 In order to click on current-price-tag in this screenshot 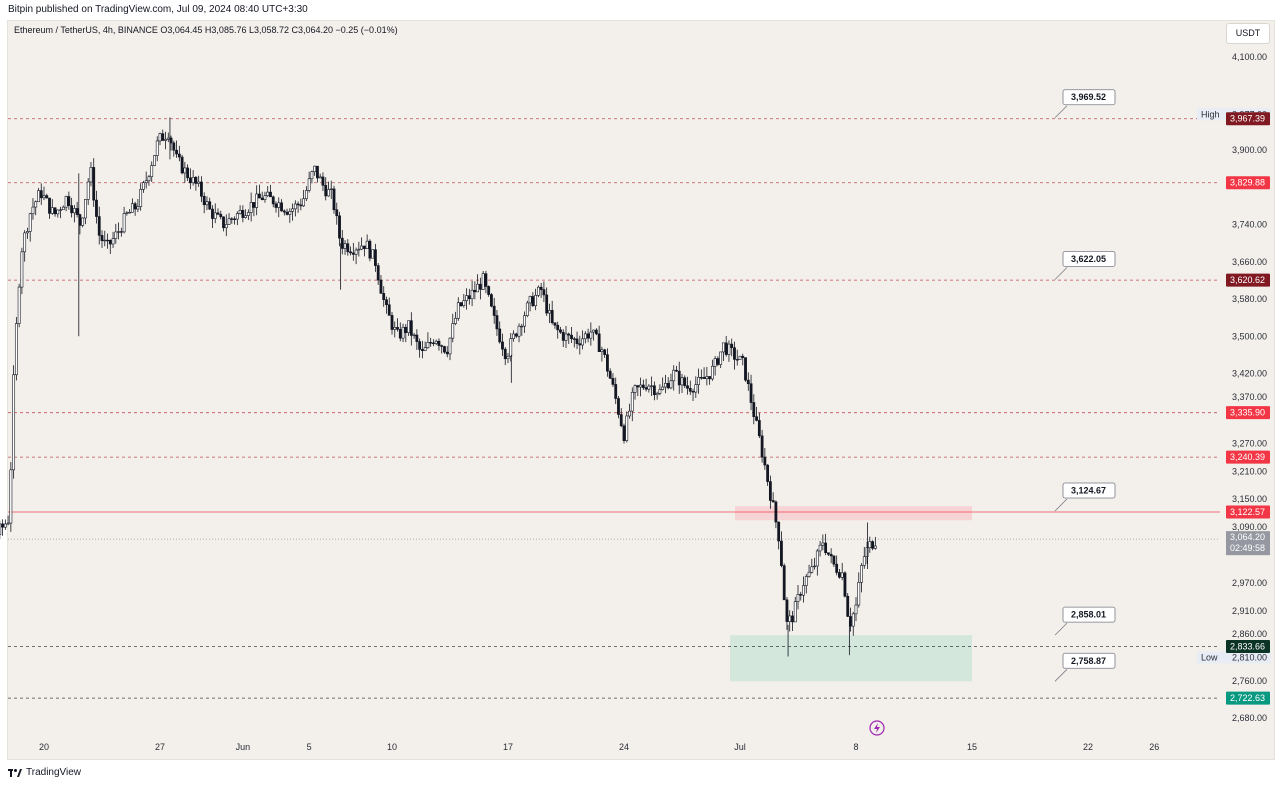, I will do `click(1248, 543)`.